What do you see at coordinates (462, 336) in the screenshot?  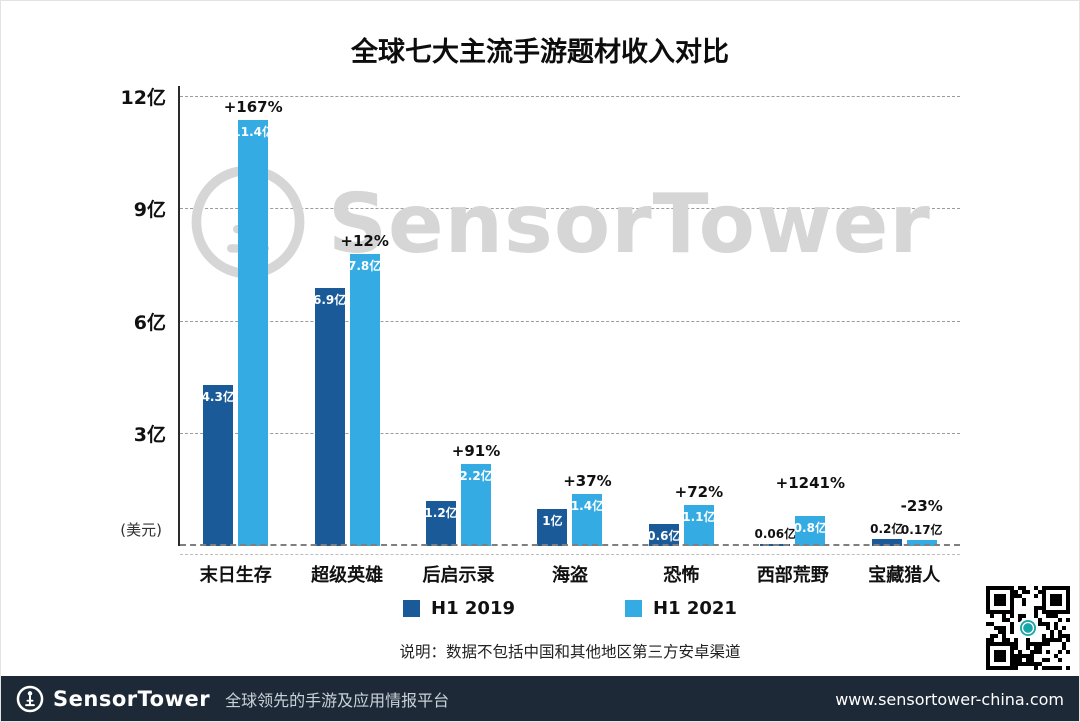 I see `bar-group-2: 1.2亿 2.2亿 +91% 后启示录` at bounding box center [462, 336].